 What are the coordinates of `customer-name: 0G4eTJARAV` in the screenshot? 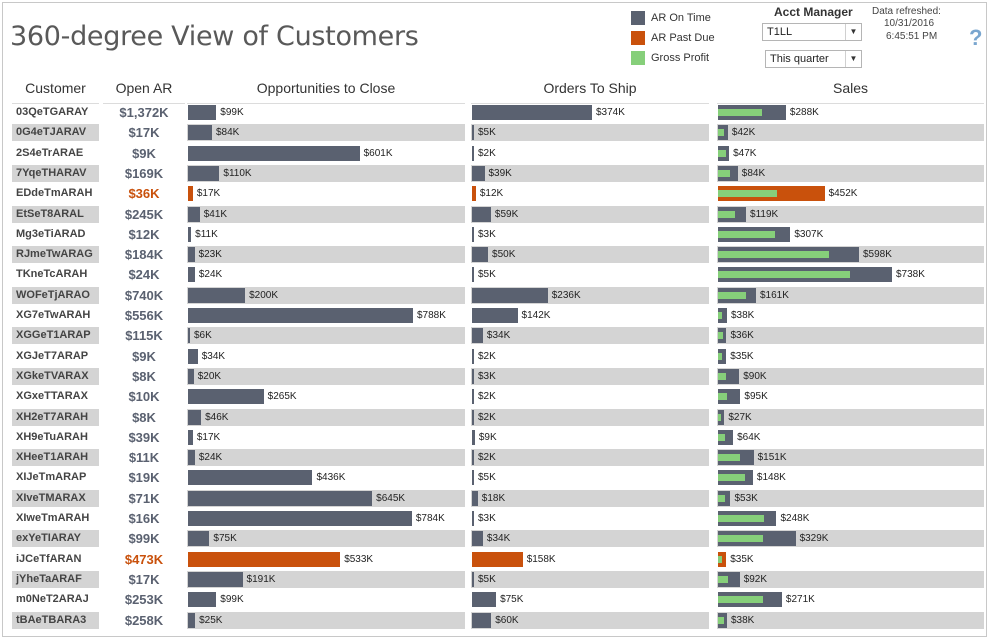 It's located at (51, 132).